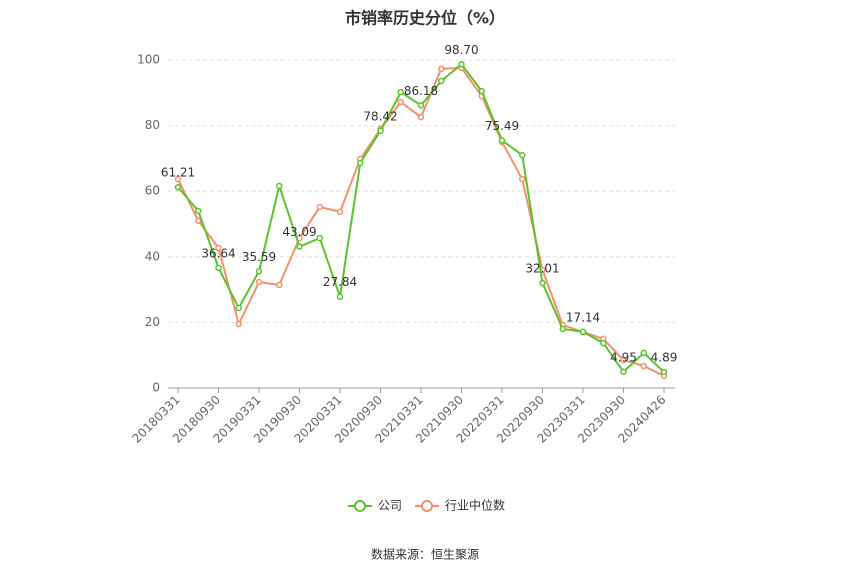 The width and height of the screenshot is (850, 575). What do you see at coordinates (542, 269) in the screenshot?
I see `data-label: 32.01` at bounding box center [542, 269].